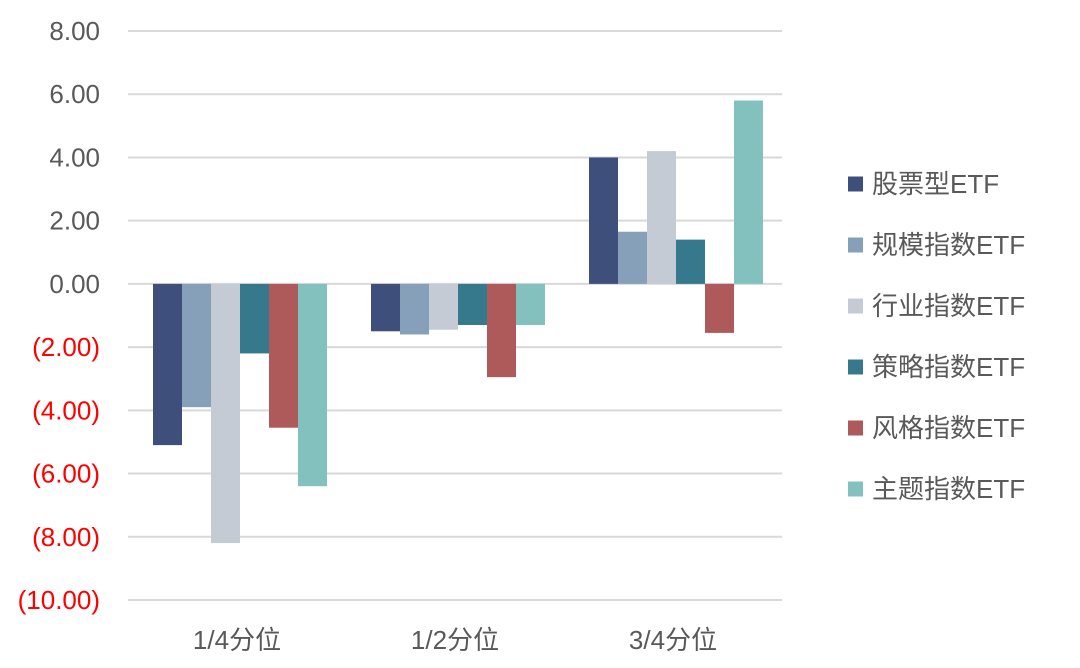  I want to click on y-tick-label: 2.00, so click(74, 221).